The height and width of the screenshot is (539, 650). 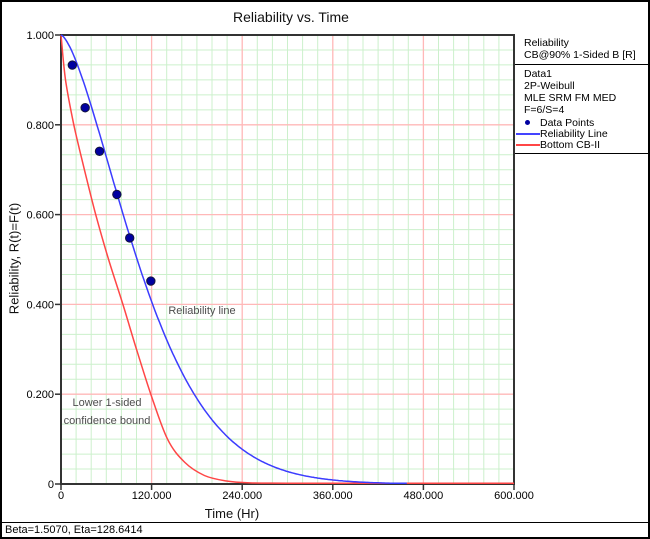 I want to click on annotation-confidence-bound: Lower 1-sided confidence bound, so click(x=107, y=412).